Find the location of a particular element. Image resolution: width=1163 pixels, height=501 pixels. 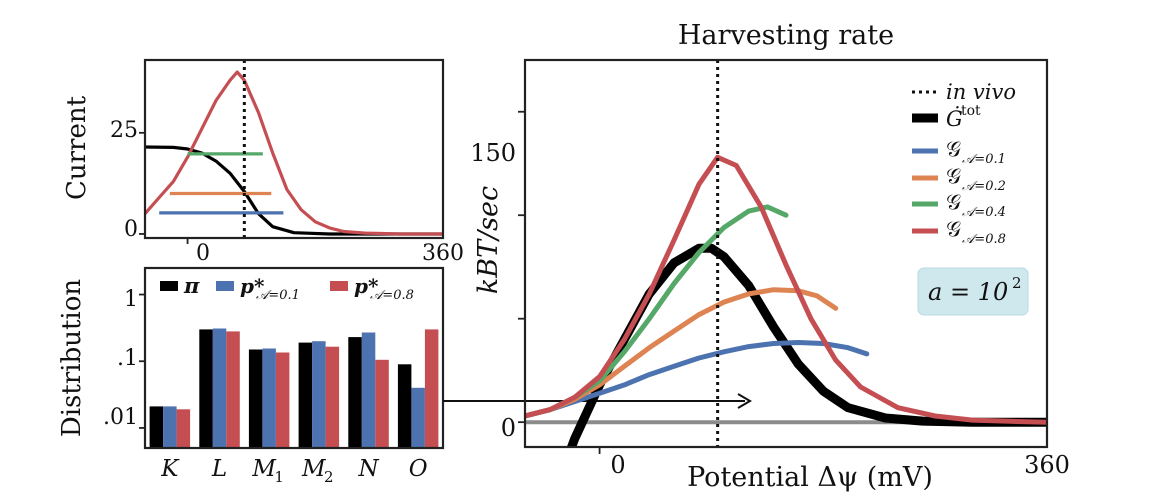

current-xtick-label: 0 is located at coordinates (203, 253).